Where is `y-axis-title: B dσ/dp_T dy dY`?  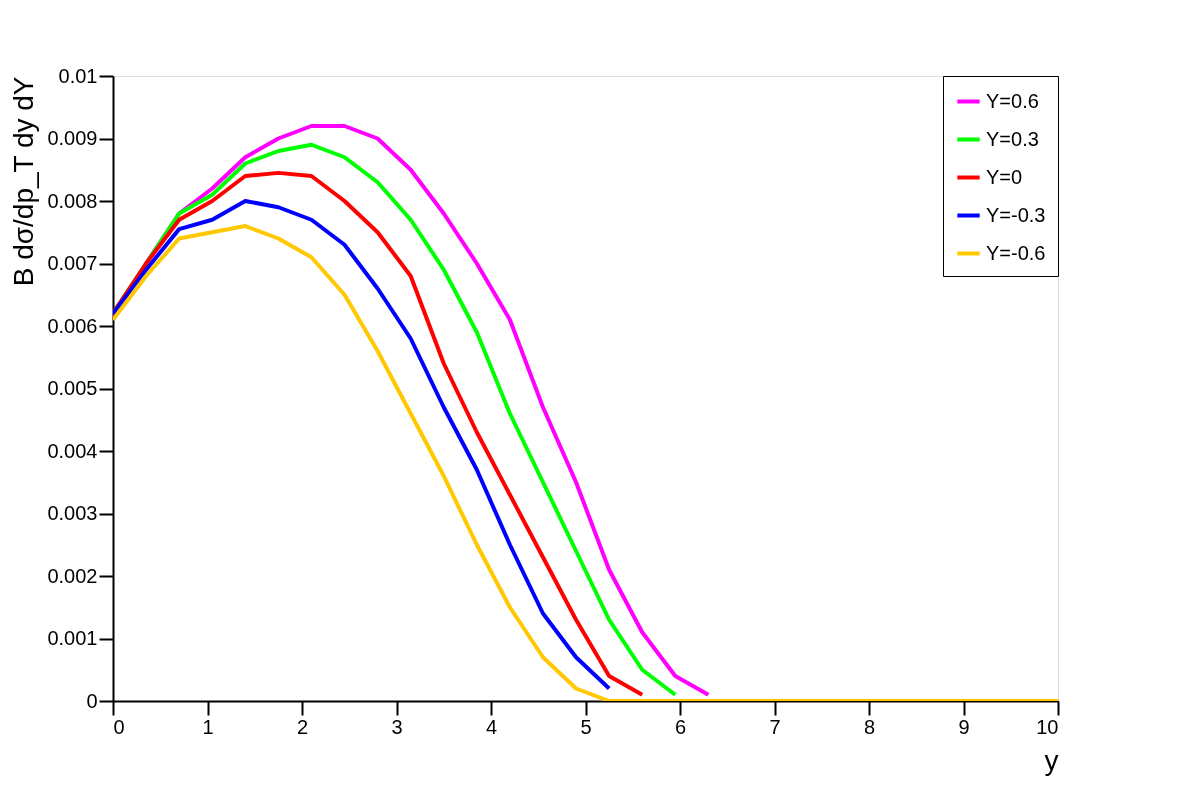
y-axis-title: B dσ/dp_T dy dY is located at coordinates (24, 181).